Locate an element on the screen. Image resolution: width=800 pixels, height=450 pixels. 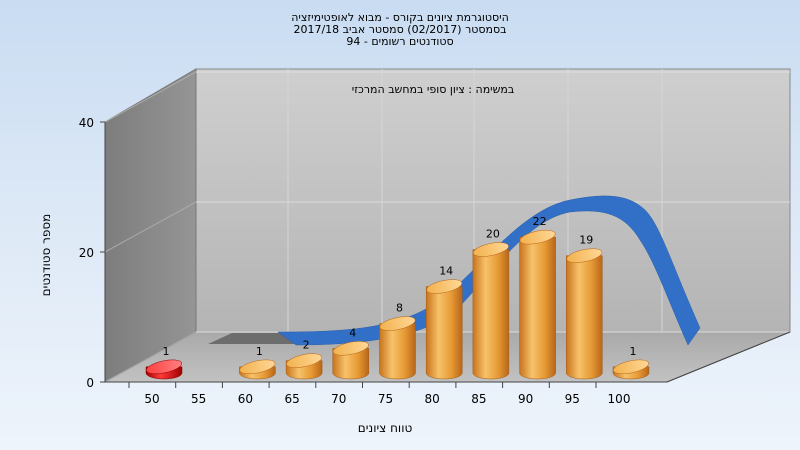
x-tick-label: 90 is located at coordinates (525, 399).